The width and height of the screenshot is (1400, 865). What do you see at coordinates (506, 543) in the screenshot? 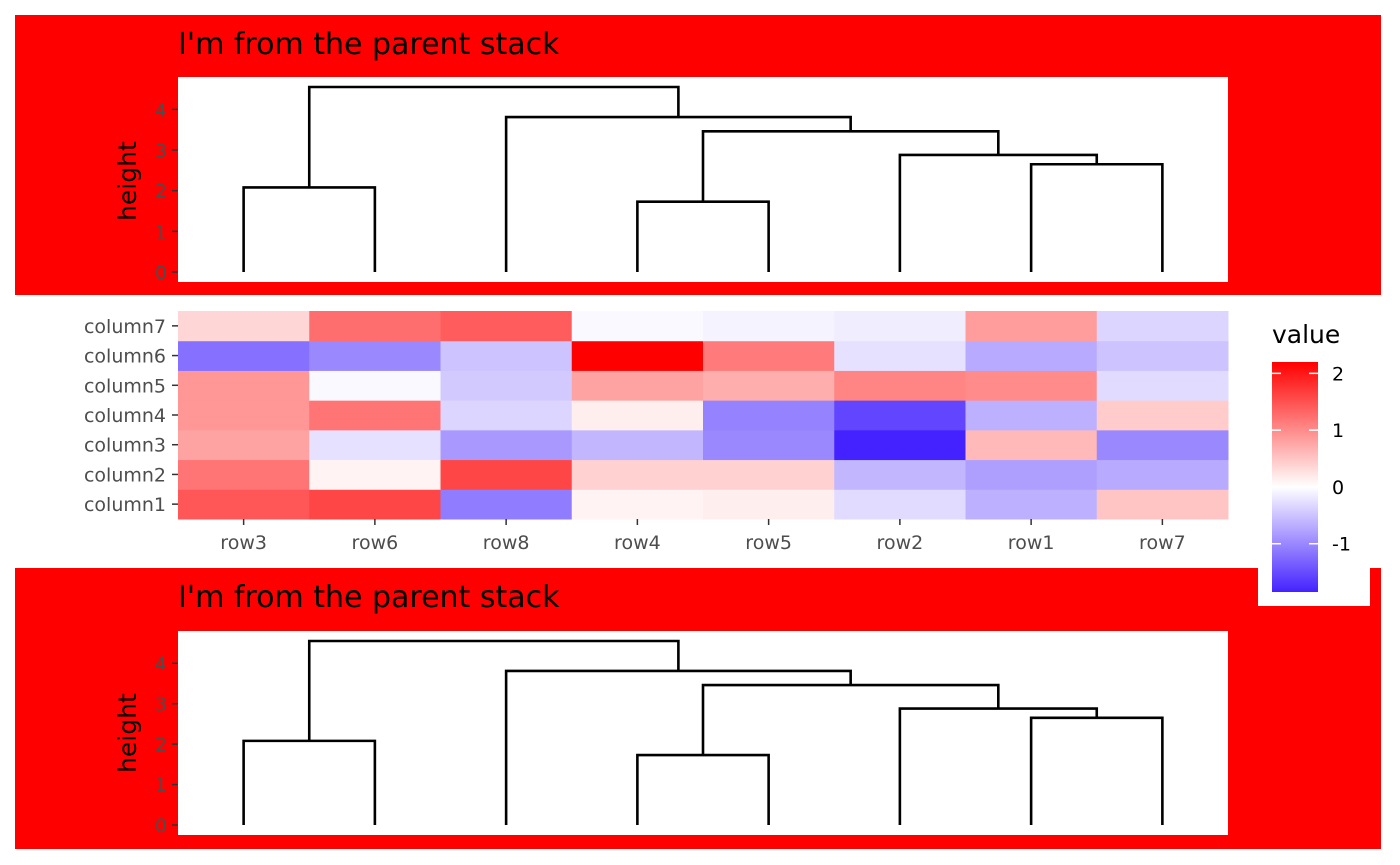
I see `heatmap-x-label: row8` at bounding box center [506, 543].